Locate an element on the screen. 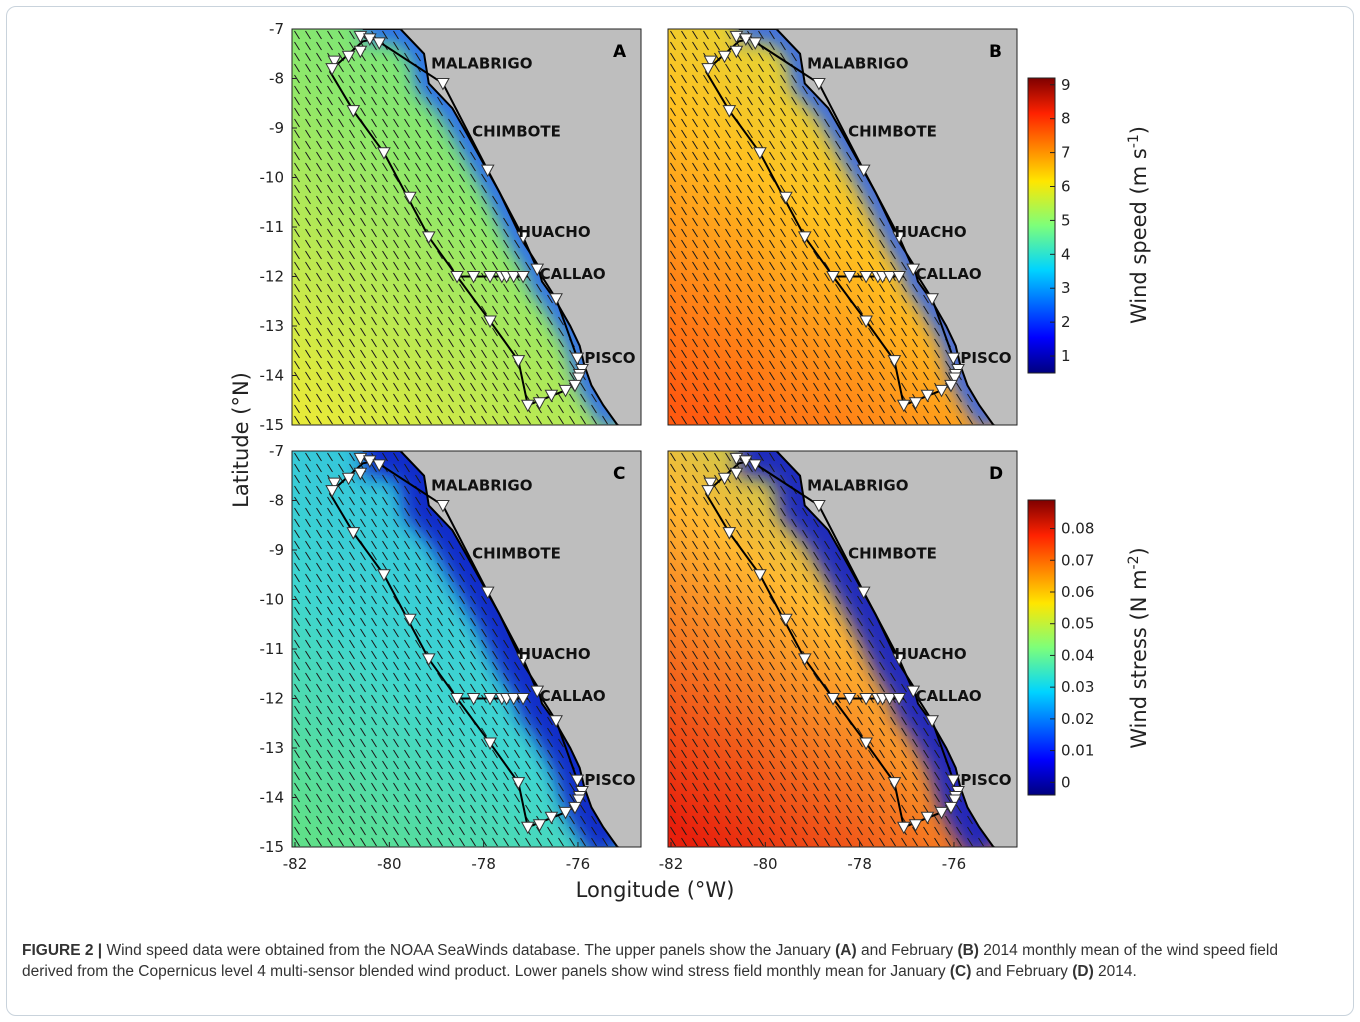 Image resolution: width=1360 pixels, height=1022 pixels. panel-b: MALABRIGO CHIMBOTE HUACHO CALLAO PISCO B is located at coordinates (842, 227).